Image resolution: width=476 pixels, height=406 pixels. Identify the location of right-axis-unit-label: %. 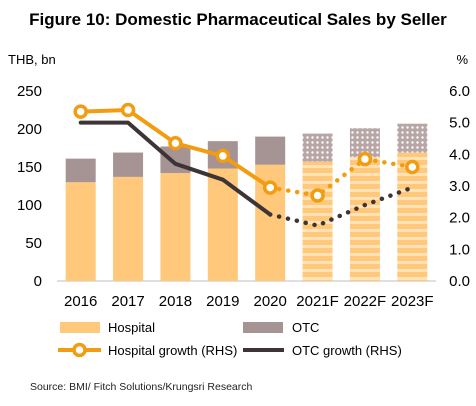
(462, 59).